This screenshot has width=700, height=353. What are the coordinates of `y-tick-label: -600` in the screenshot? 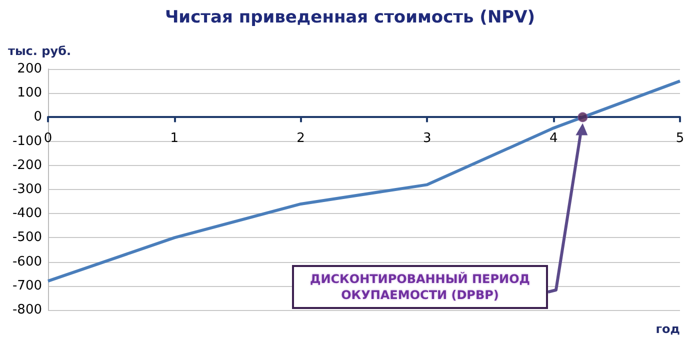 It's located at (27, 262).